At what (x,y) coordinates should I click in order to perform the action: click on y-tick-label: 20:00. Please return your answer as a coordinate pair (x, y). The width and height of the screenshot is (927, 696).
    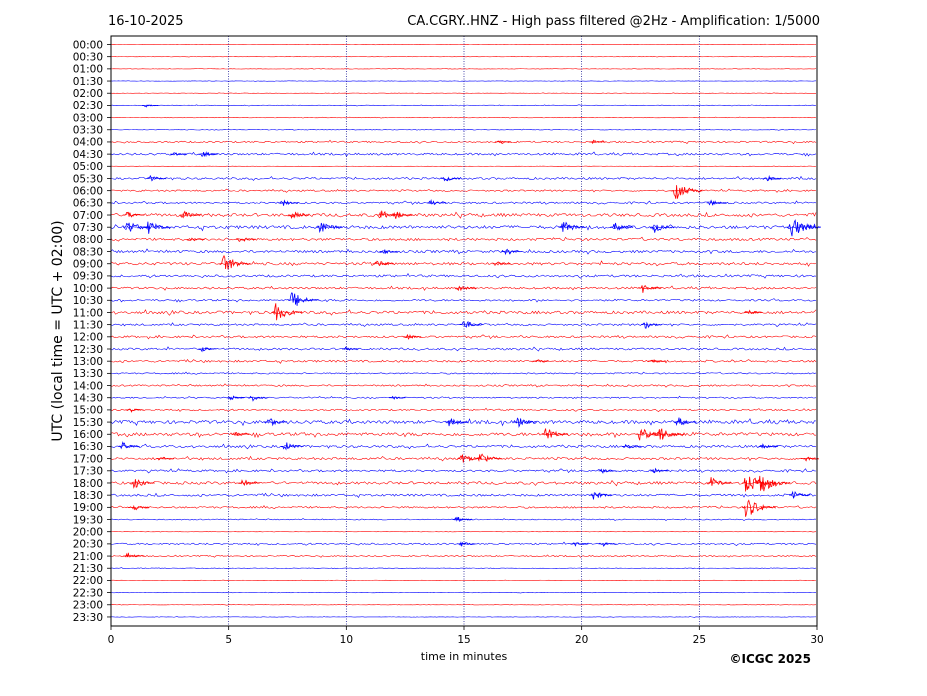
    Looking at the image, I should click on (88, 533).